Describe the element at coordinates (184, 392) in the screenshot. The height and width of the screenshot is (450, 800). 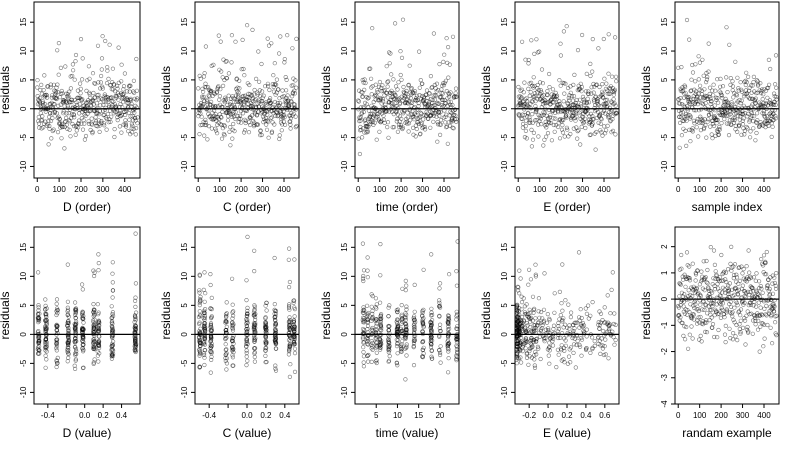
I see `y-tick-label: -10` at that location.